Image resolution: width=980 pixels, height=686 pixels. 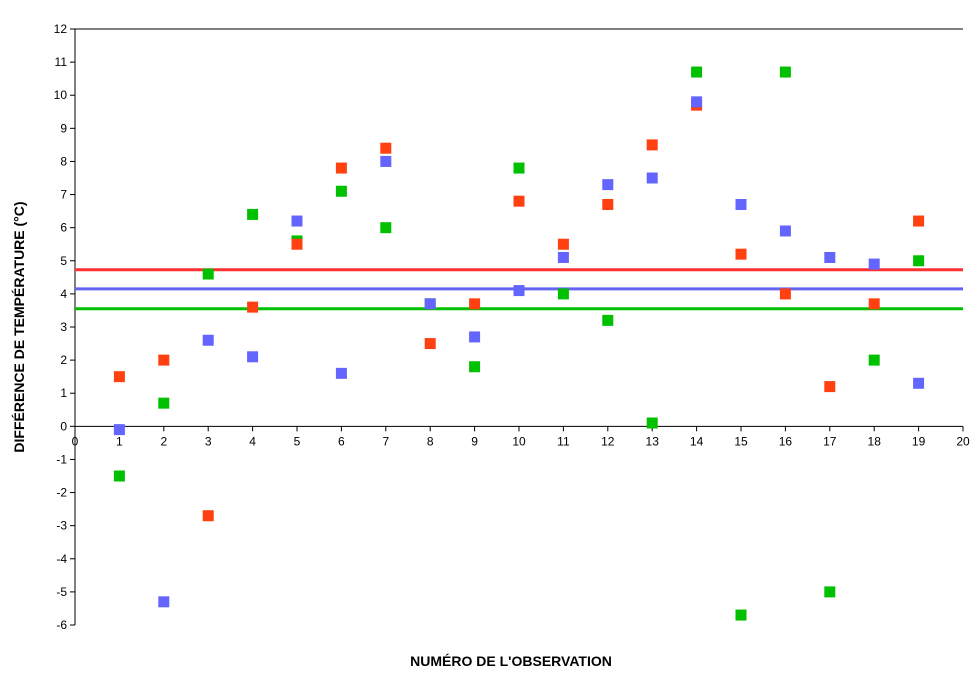 I want to click on x-tick-label: 15, so click(x=741, y=441).